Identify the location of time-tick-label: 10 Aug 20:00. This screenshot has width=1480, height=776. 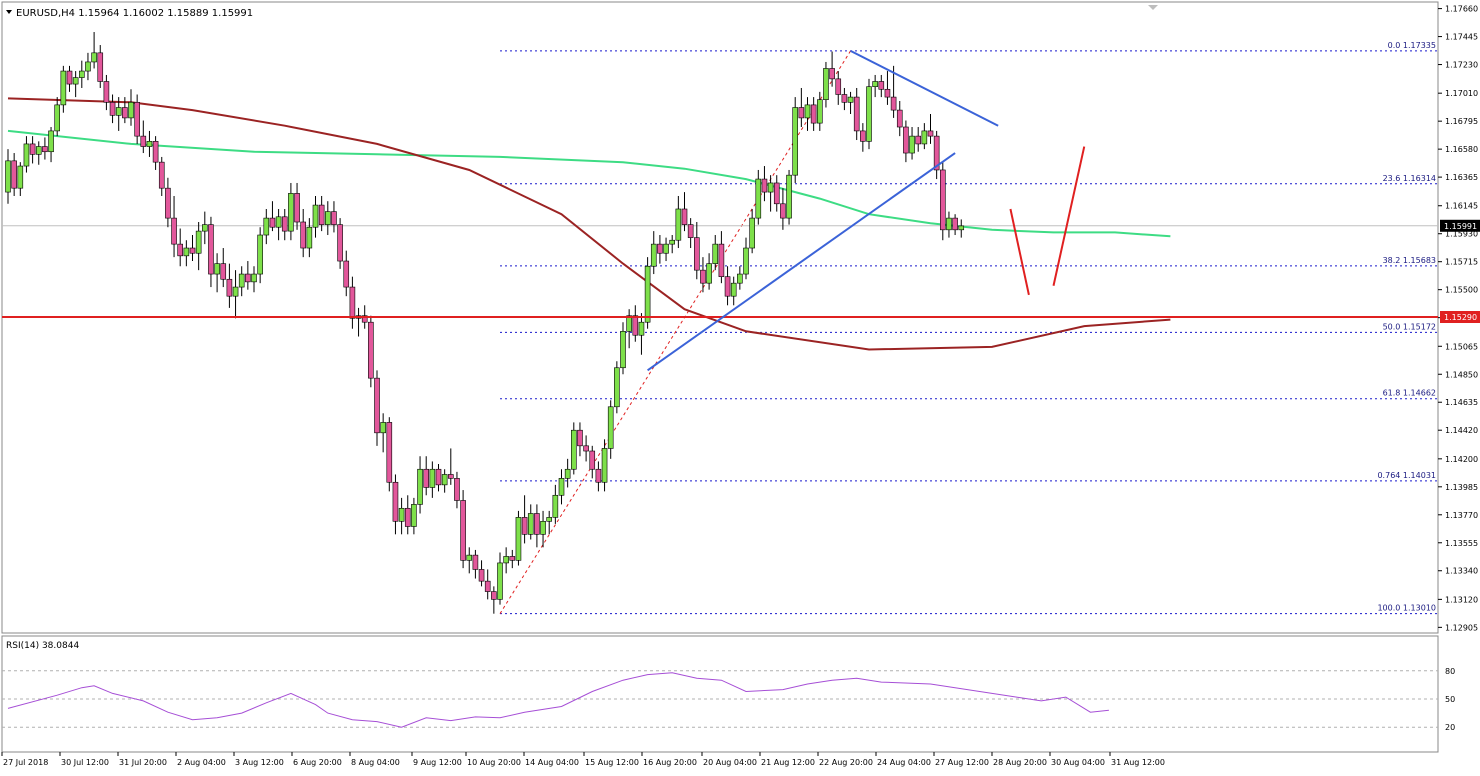
(494, 762).